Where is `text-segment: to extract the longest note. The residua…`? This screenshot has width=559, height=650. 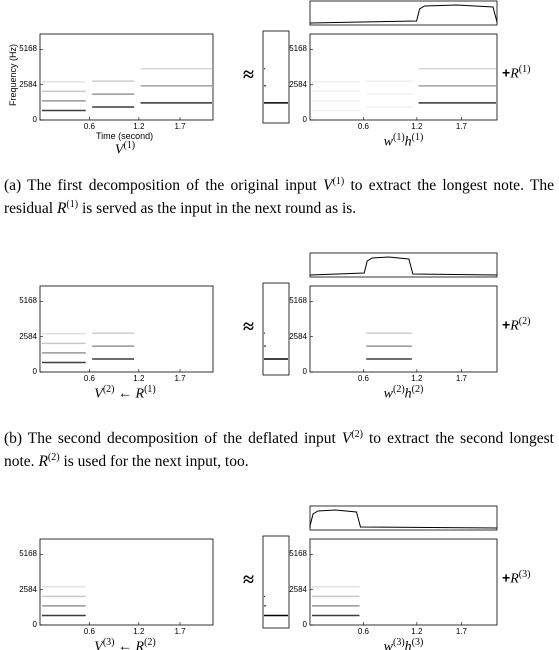
text-segment: to extract the longest note. The residua… is located at coordinates (279, 197).